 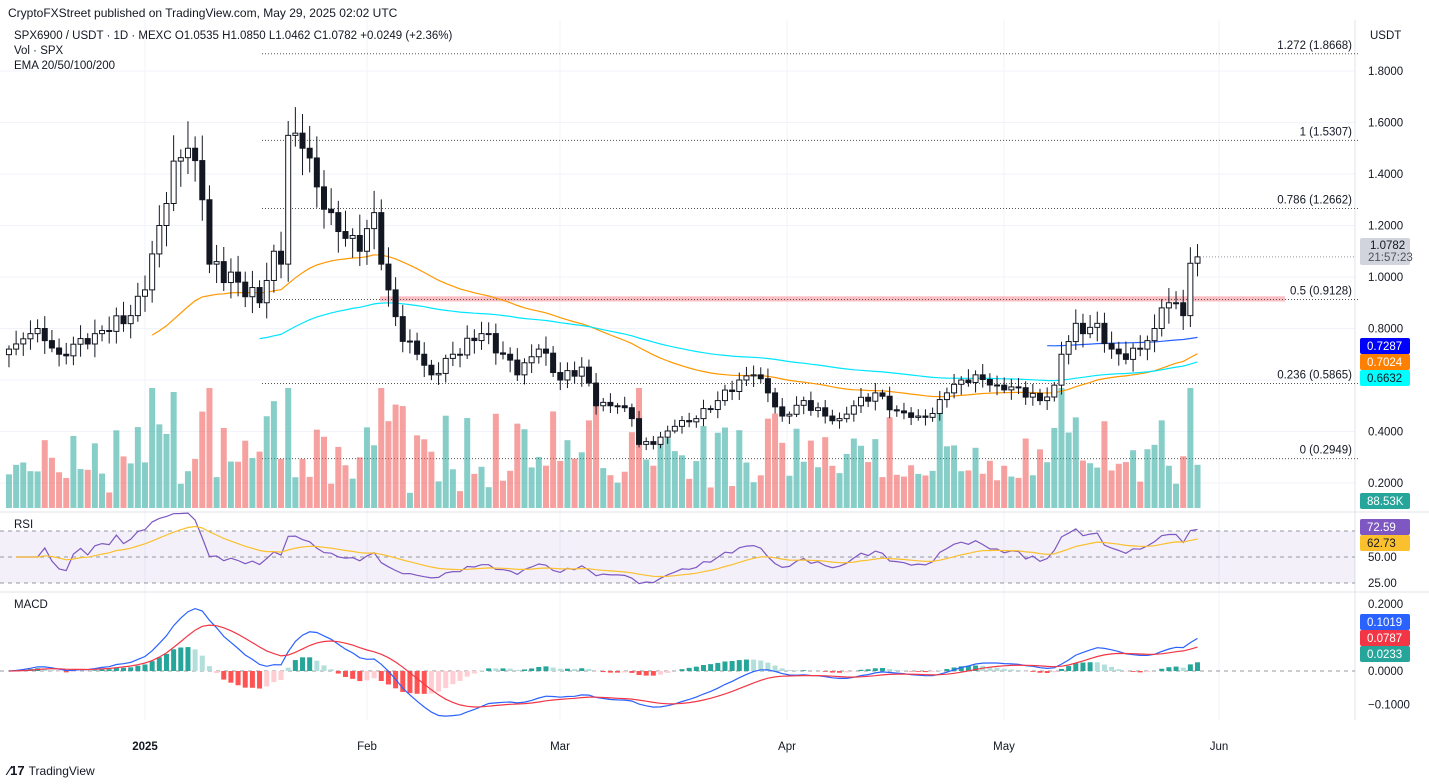 I want to click on macd-legend: MACD, so click(x=31, y=605).